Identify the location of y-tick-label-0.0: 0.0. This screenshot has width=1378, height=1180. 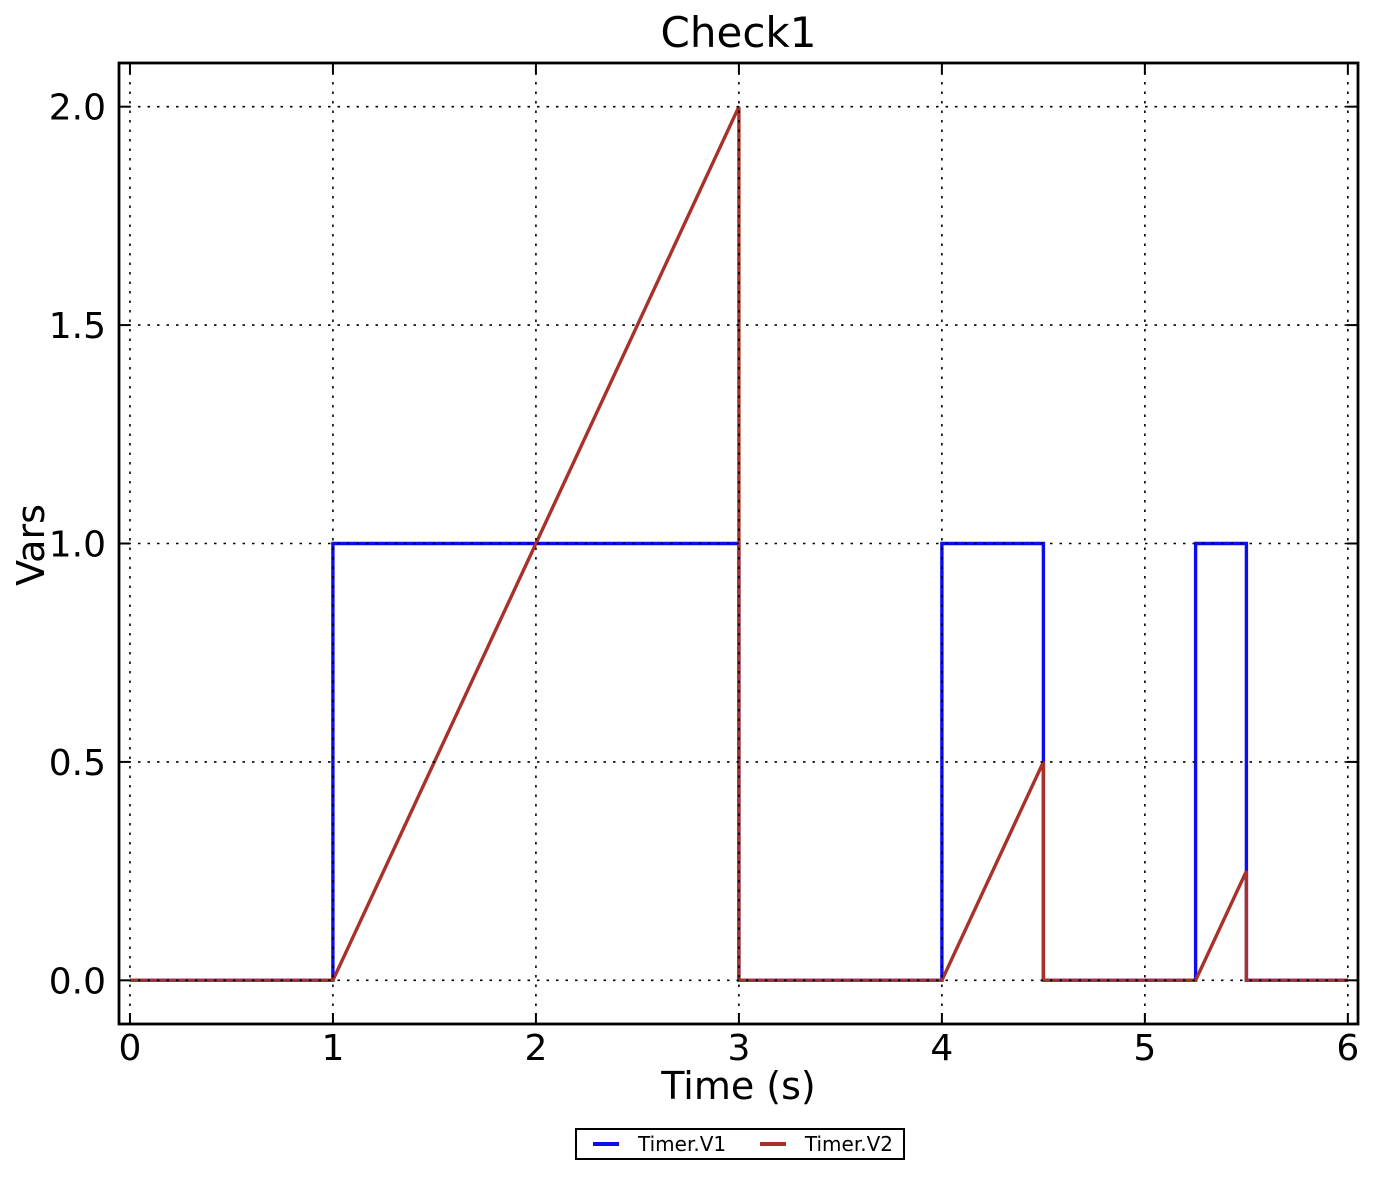
(77, 981).